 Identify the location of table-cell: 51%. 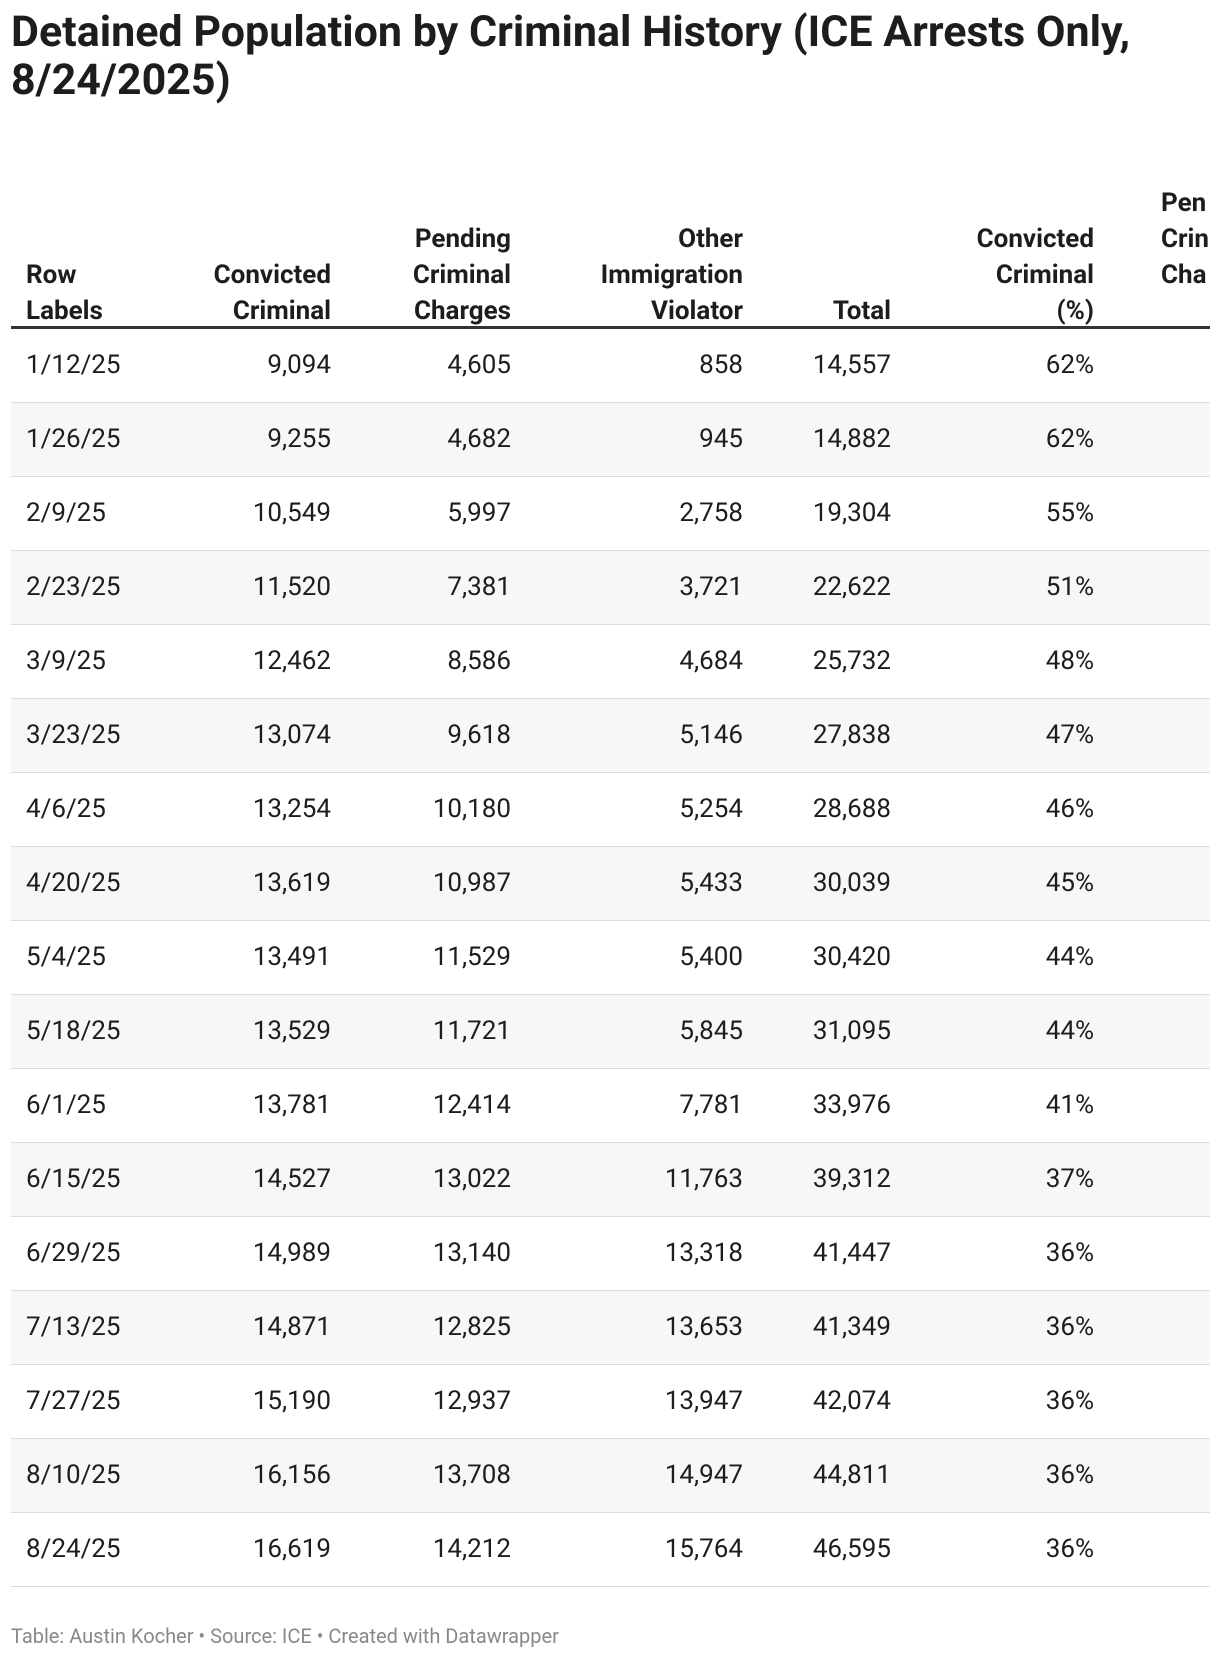
(1069, 587).